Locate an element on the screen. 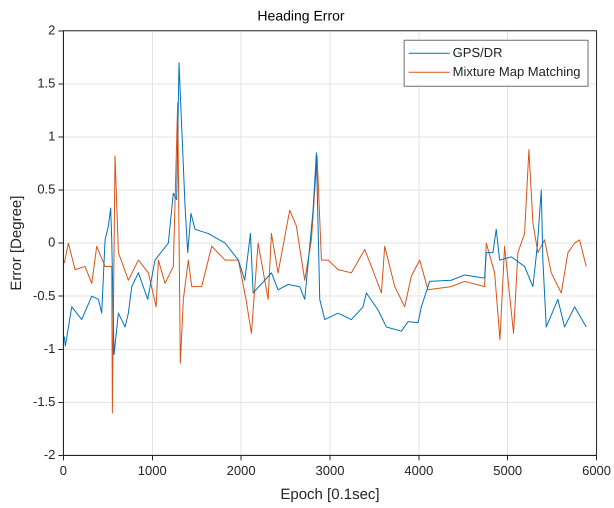 This screenshot has height=508, width=614. y-tick-label: -1.5 is located at coordinates (44, 401).